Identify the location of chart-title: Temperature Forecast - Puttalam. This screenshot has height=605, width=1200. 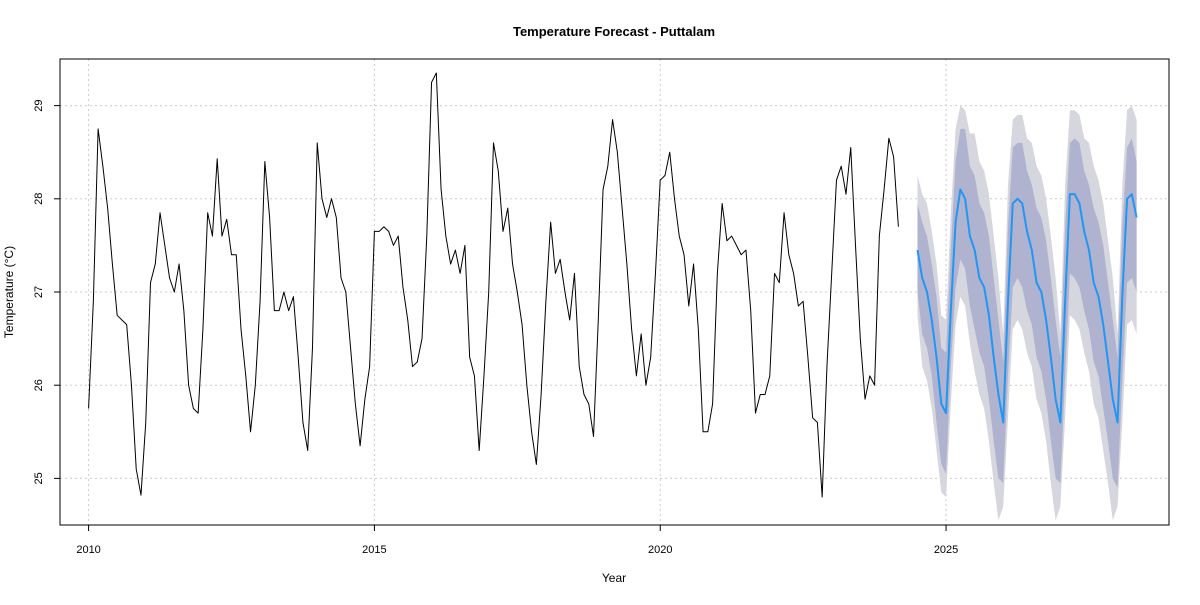
(614, 31).